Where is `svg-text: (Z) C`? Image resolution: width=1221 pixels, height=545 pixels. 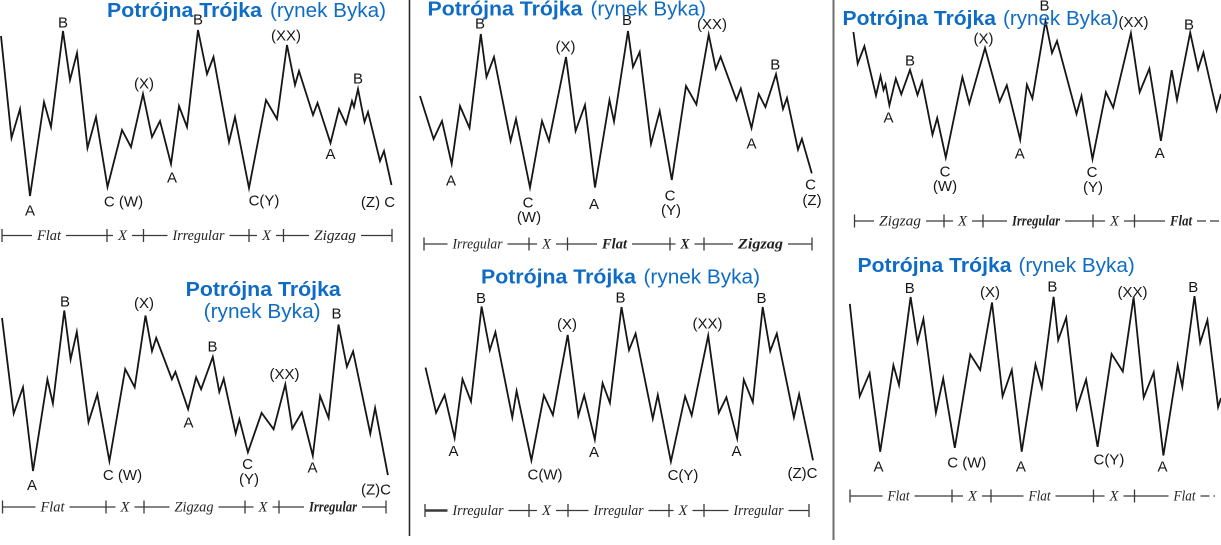
svg-text: (Z) C is located at coordinates (378, 202).